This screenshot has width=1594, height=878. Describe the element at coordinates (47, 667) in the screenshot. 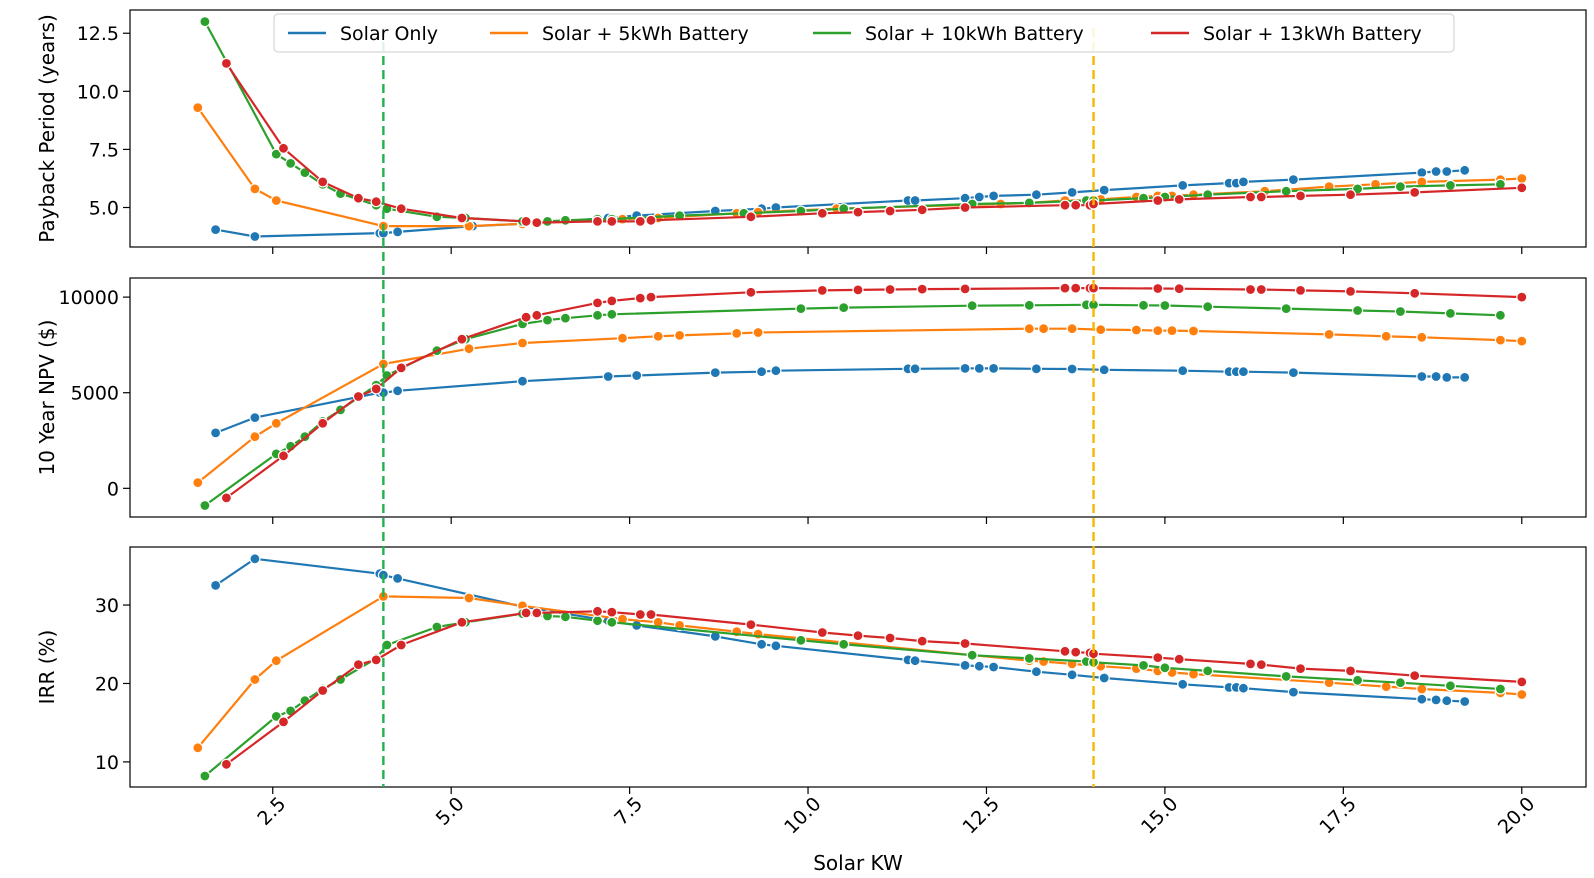

I see `y-axis-label: IRR (%)` at that location.